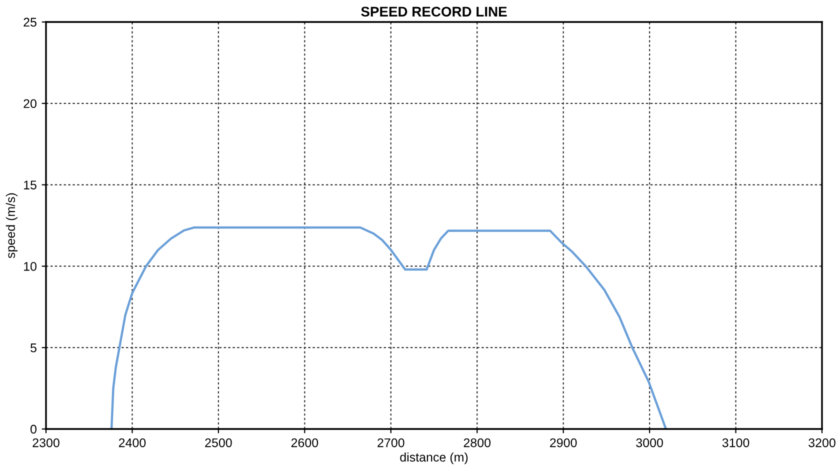 The height and width of the screenshot is (469, 840). What do you see at coordinates (434, 458) in the screenshot?
I see `x-axis-title: distance (m)` at bounding box center [434, 458].